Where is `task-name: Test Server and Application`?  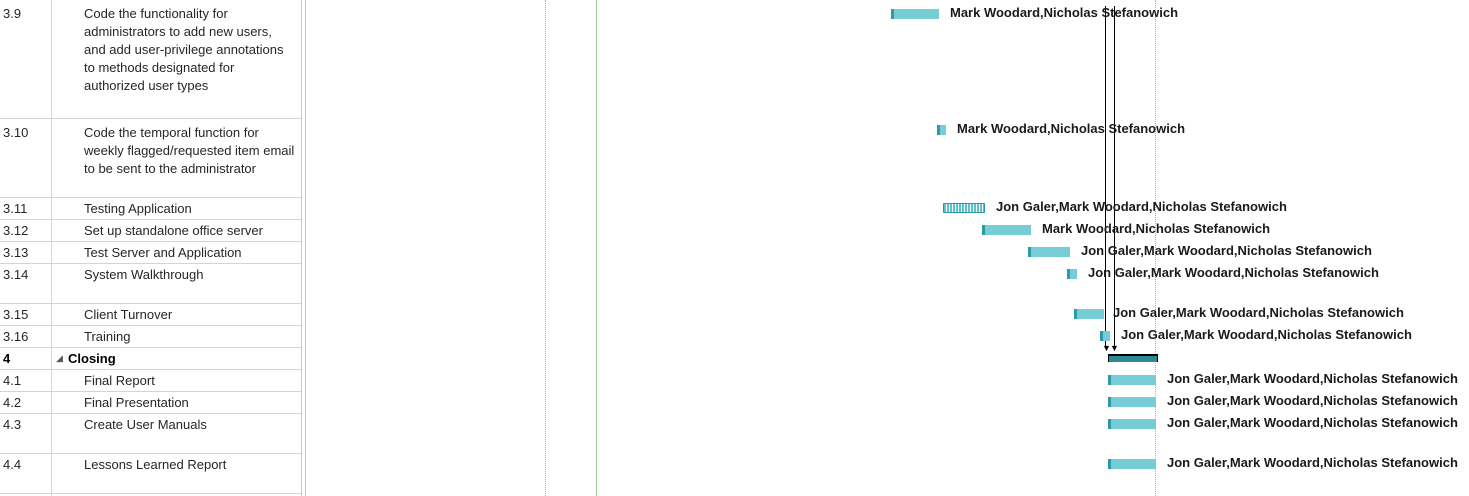 task-name: Test Server and Application is located at coordinates (163, 252).